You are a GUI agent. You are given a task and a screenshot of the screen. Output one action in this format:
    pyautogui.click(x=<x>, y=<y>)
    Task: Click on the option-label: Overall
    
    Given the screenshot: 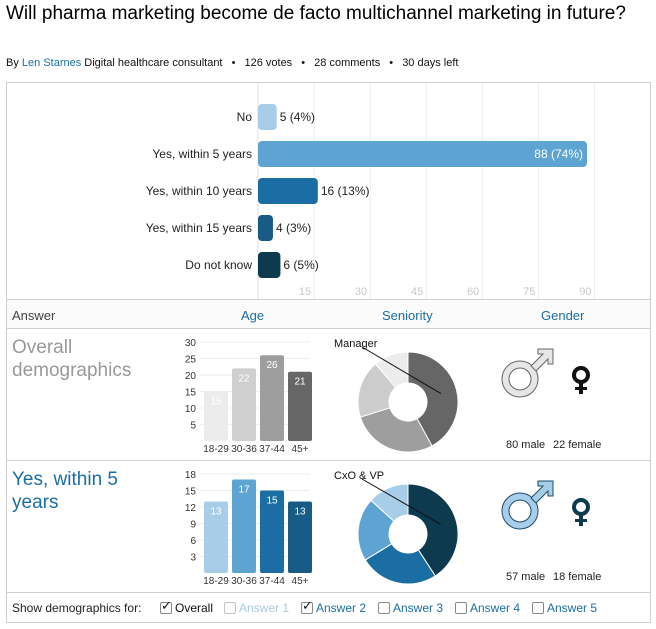 What is the action you would take?
    pyautogui.click(x=194, y=608)
    